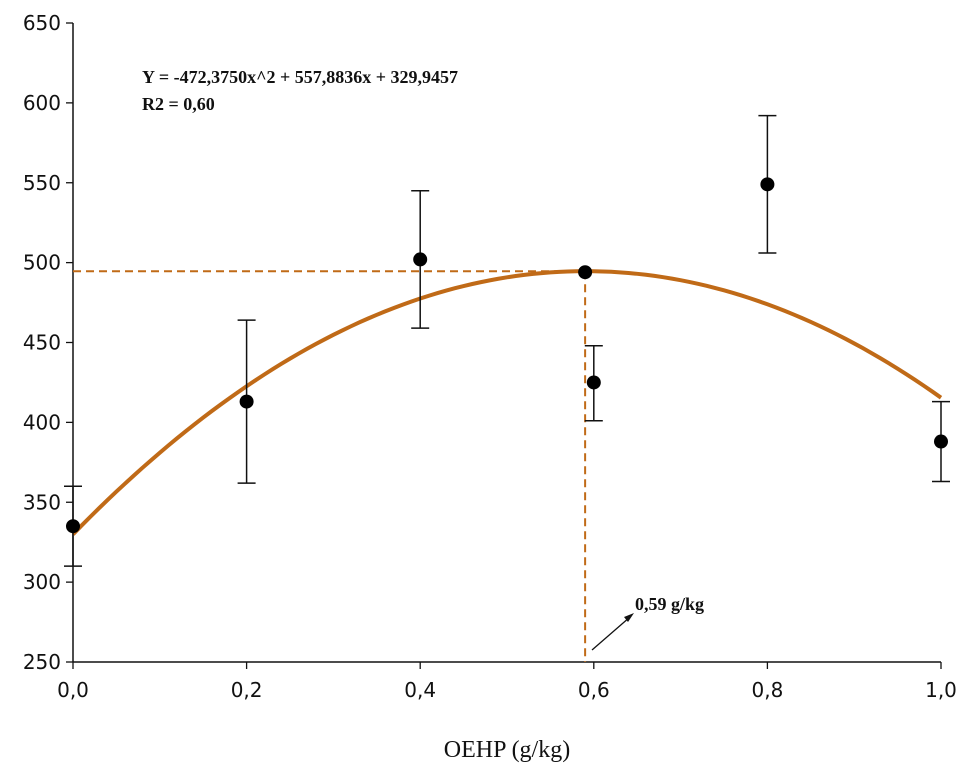 This screenshot has width=962, height=772. What do you see at coordinates (42, 103) in the screenshot?
I see `y-tick-label: 600` at bounding box center [42, 103].